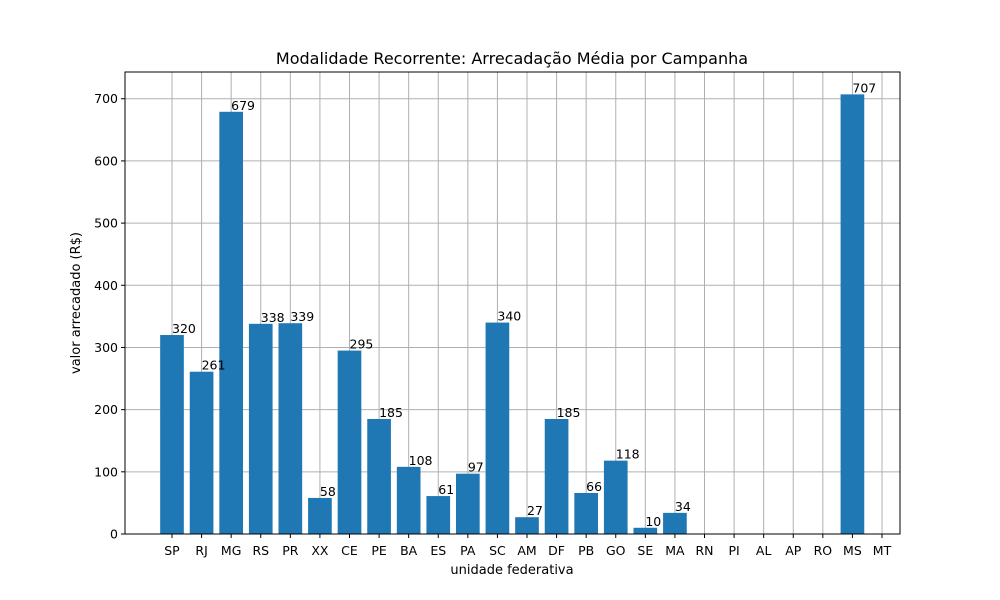  I want to click on x-tick-label: AL, so click(764, 550).